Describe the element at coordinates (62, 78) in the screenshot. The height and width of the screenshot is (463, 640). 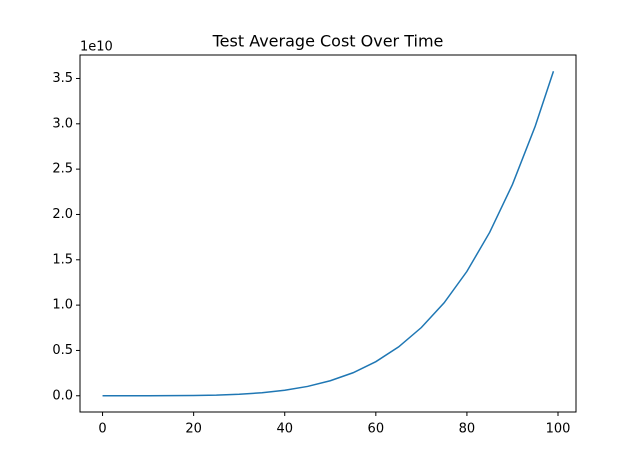
I see `y-tick-label: 3.5` at that location.